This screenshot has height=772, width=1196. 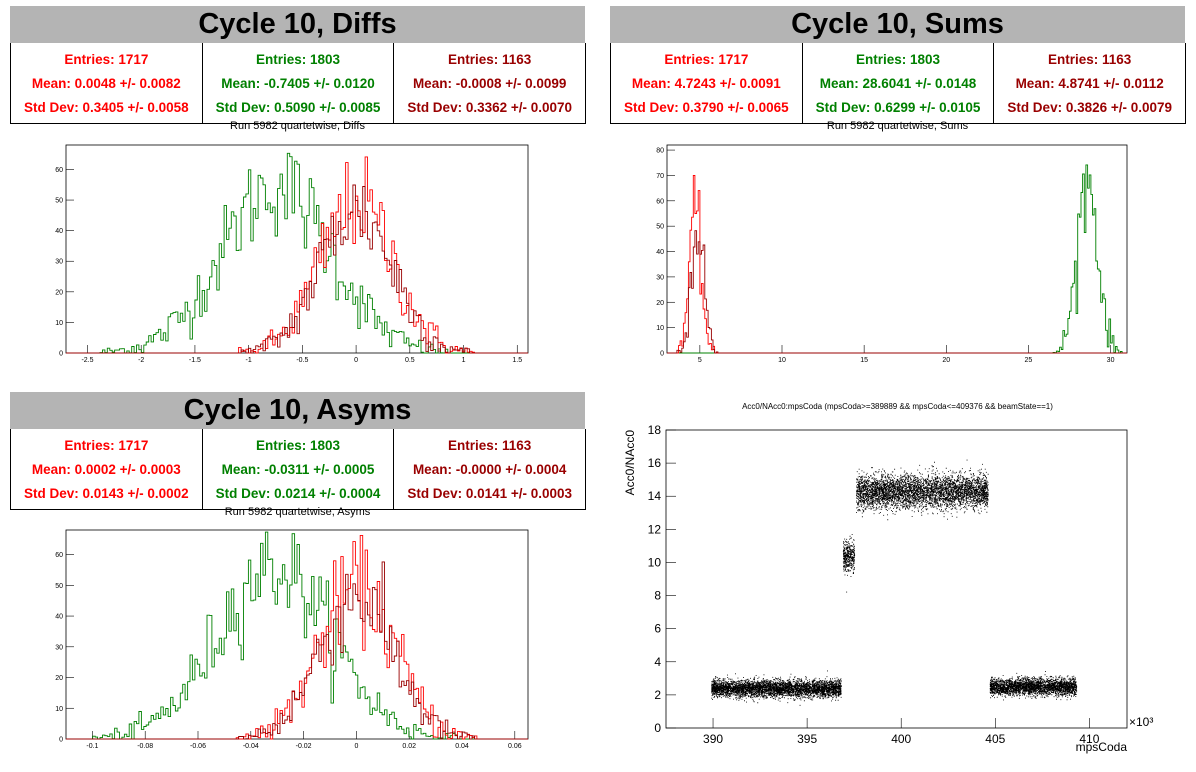 I want to click on y-tick-label: 8, so click(x=657, y=596).